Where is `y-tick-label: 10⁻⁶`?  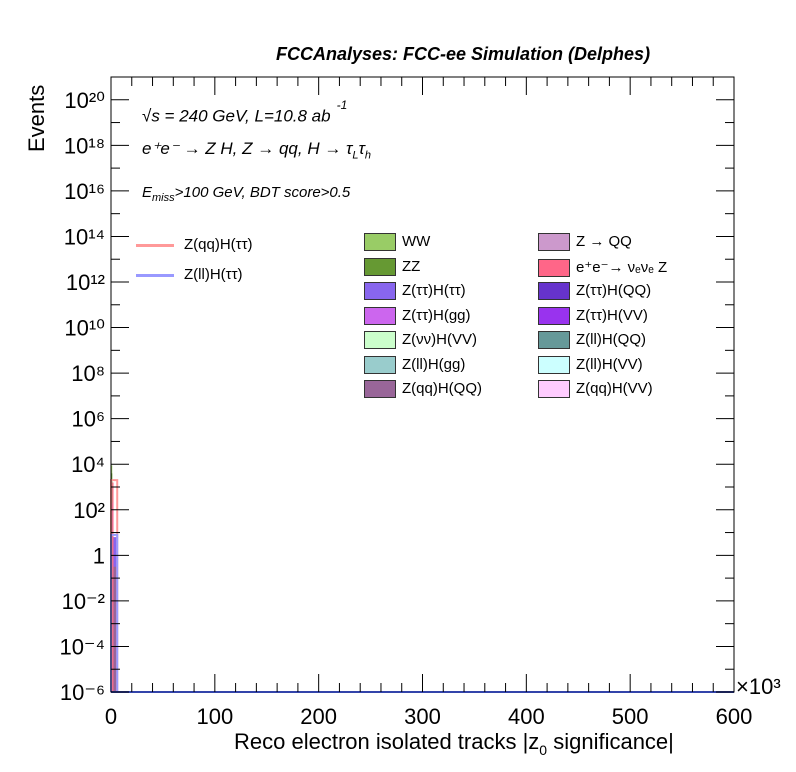 y-tick-label: 10⁻⁶ is located at coordinates (82, 692).